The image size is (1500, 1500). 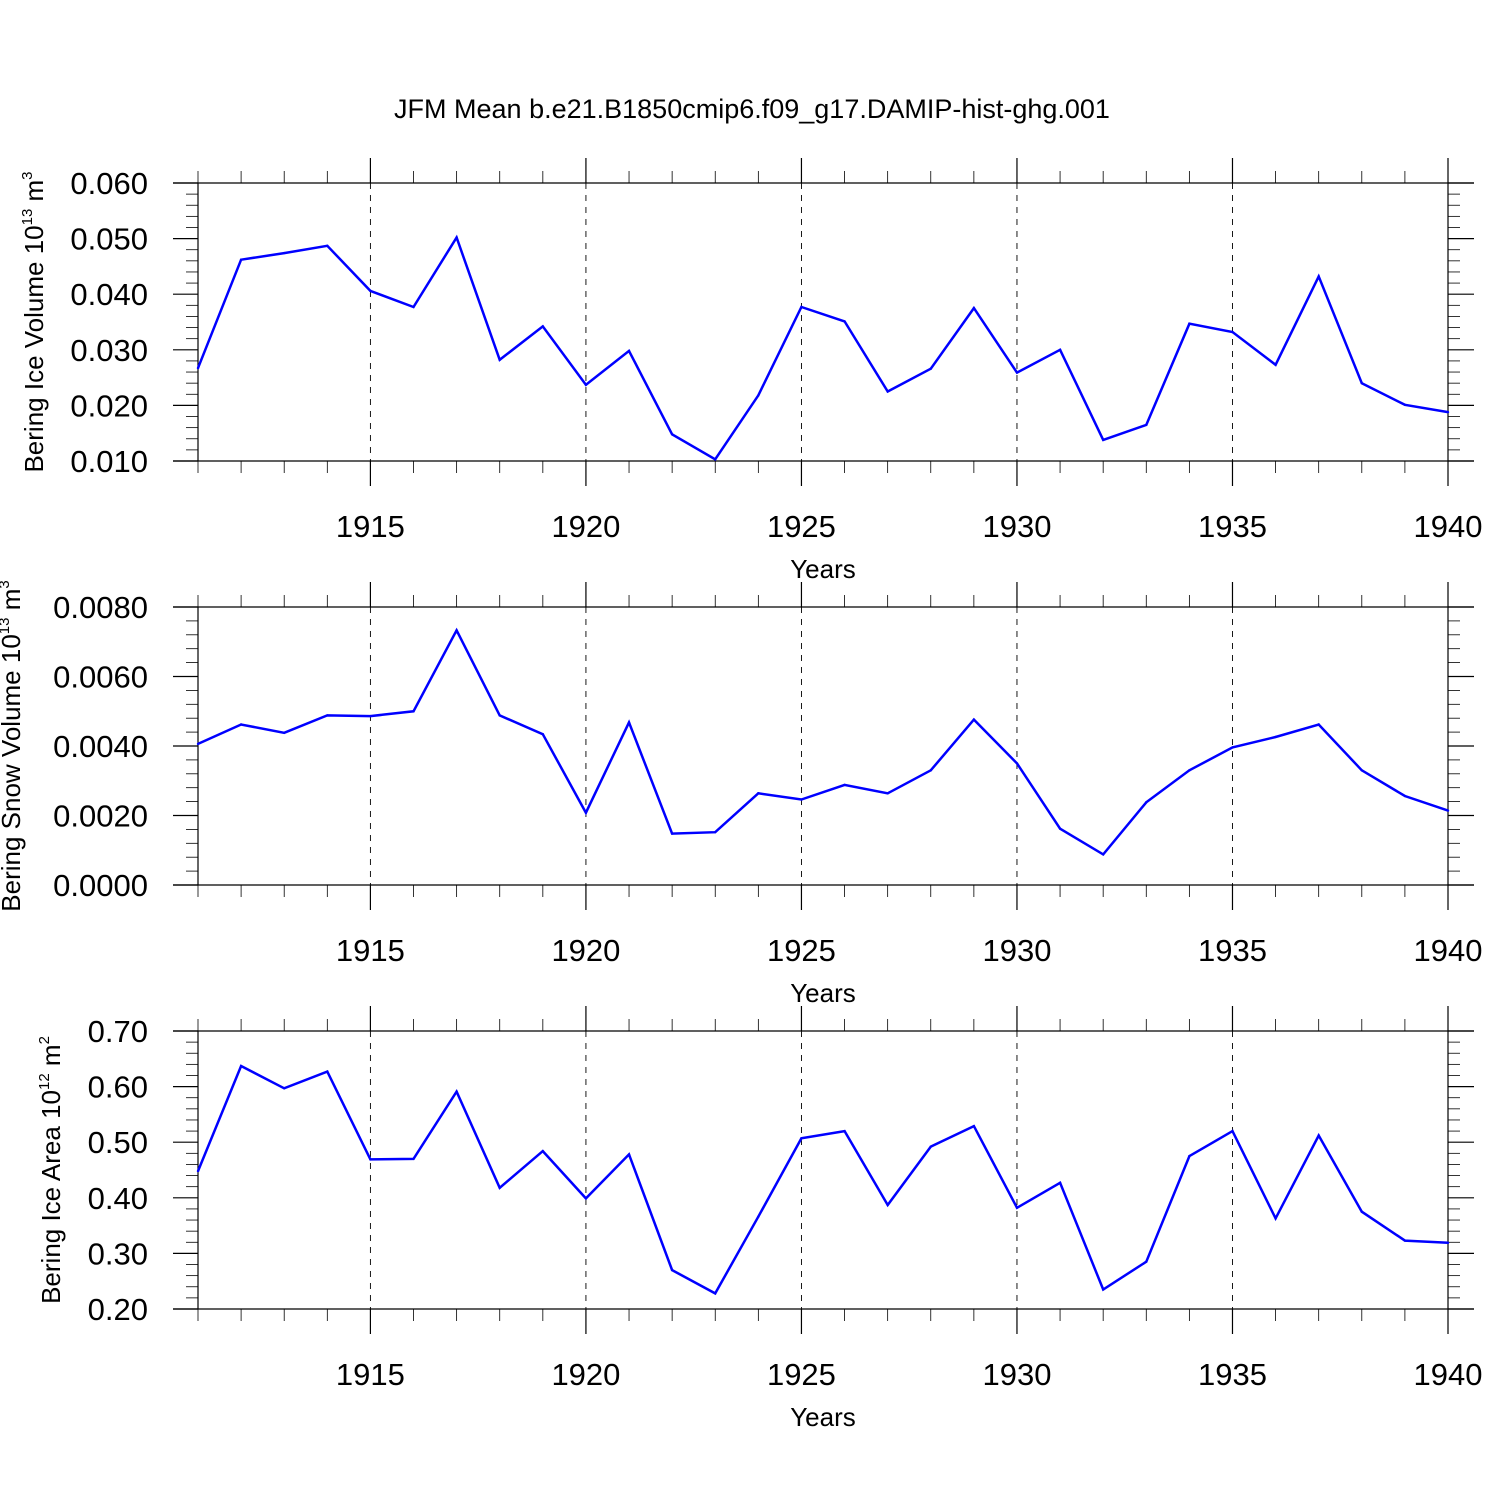 I want to click on y-tick-label: 0.60, so click(x=118, y=1087).